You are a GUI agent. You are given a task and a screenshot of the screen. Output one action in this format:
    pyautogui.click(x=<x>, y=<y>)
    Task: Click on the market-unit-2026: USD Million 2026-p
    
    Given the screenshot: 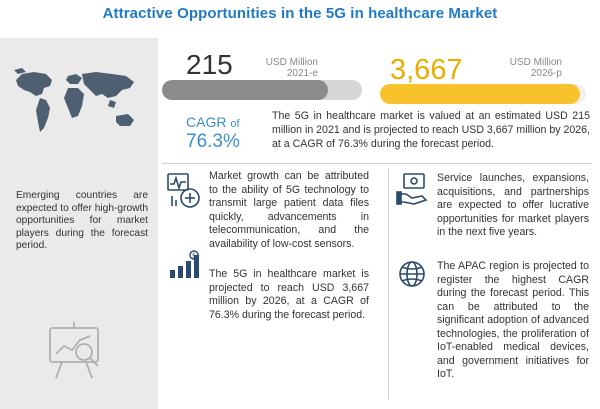 What is the action you would take?
    pyautogui.click(x=530, y=68)
    